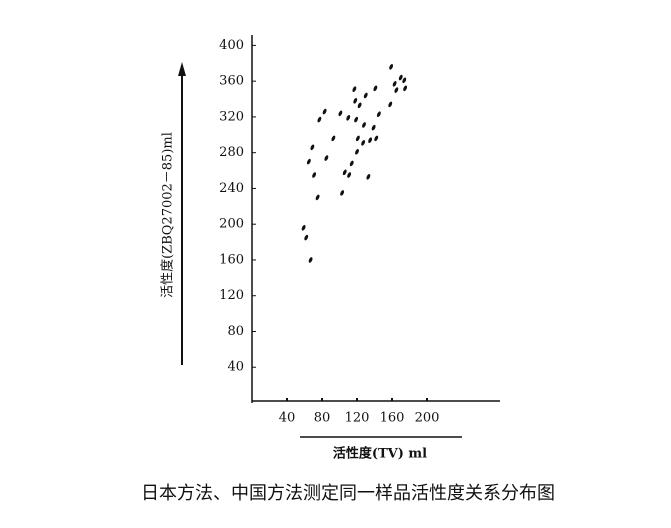 This screenshot has height=528, width=671. What do you see at coordinates (357, 418) in the screenshot?
I see `x-tick-label: 120` at bounding box center [357, 418].